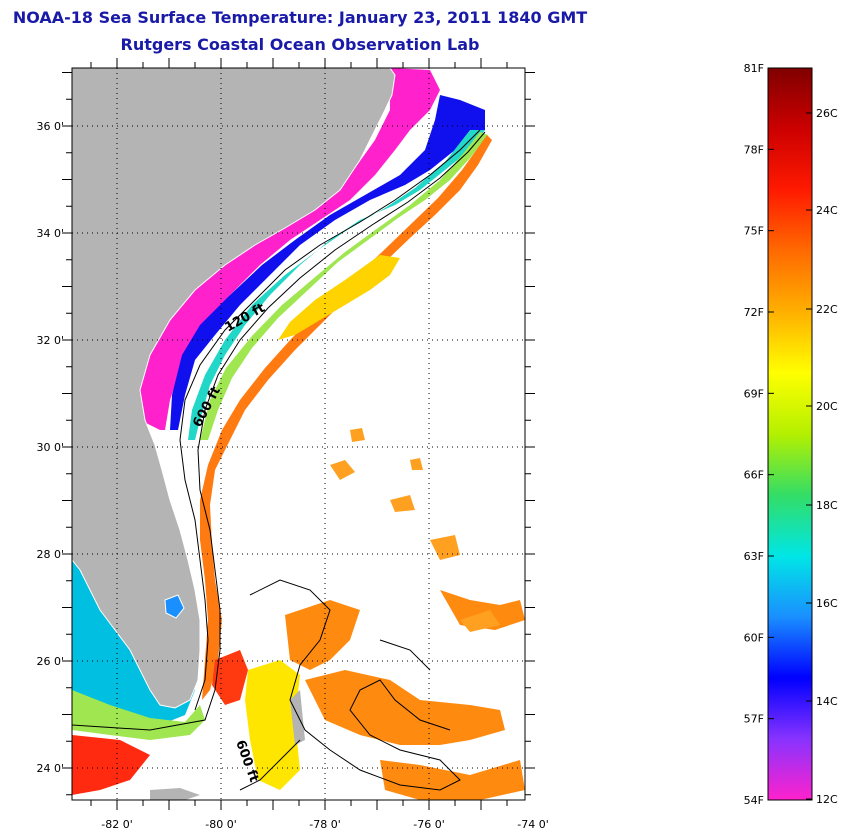 The image size is (849, 832). I want to click on sst-swath-cyan, so click(336, 285).